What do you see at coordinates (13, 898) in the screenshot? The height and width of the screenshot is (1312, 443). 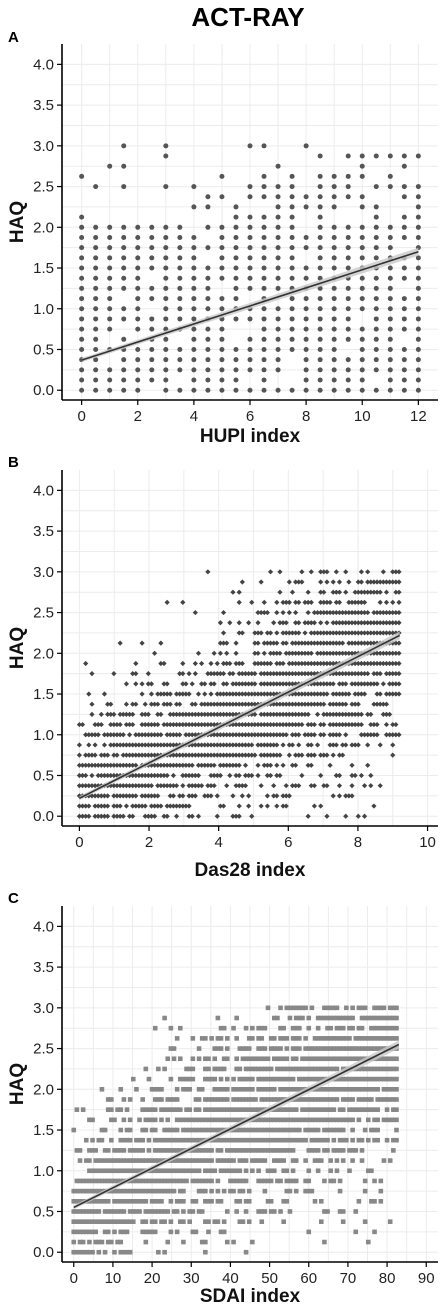 I see `panel-letter: C` at bounding box center [13, 898].